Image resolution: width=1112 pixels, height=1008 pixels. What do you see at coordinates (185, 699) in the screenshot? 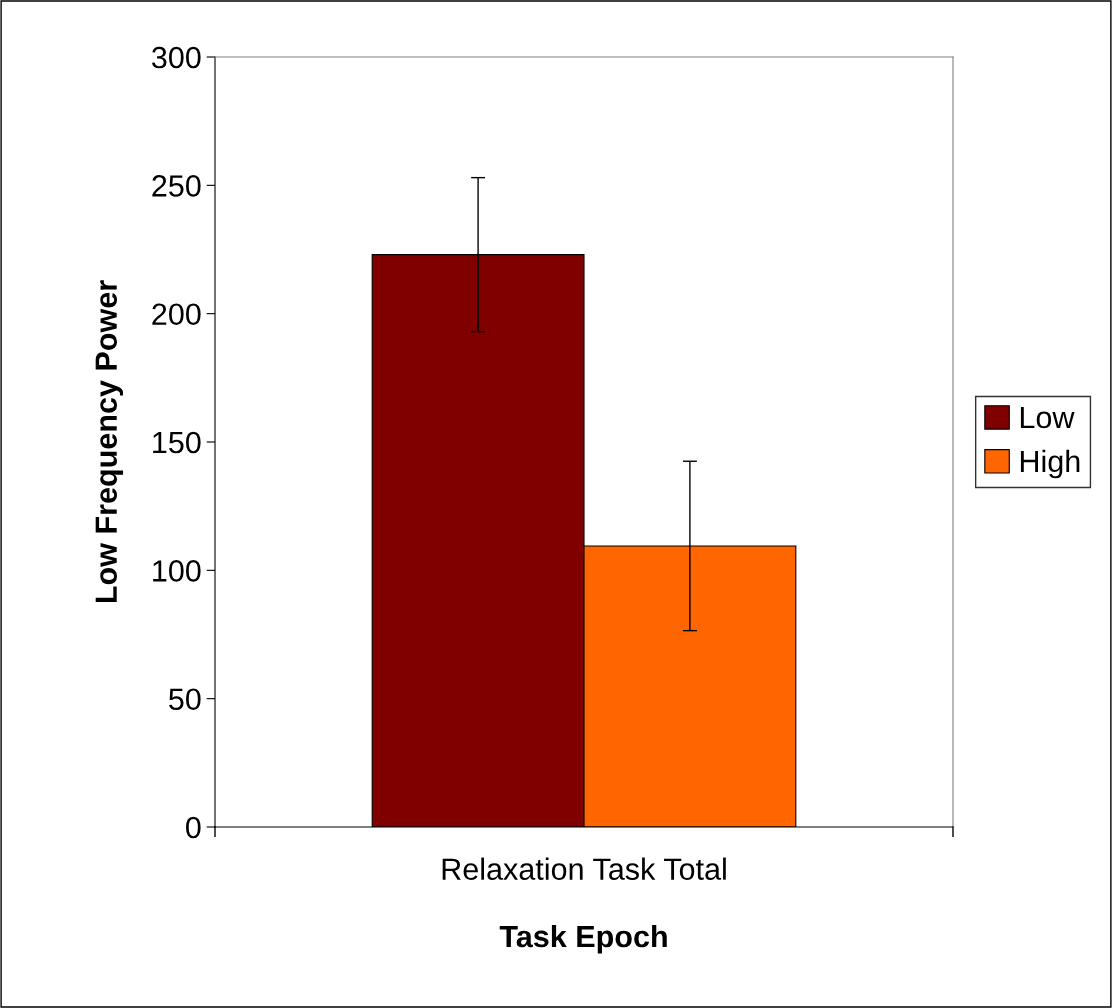
I see `y-tick-label: 50` at bounding box center [185, 699].